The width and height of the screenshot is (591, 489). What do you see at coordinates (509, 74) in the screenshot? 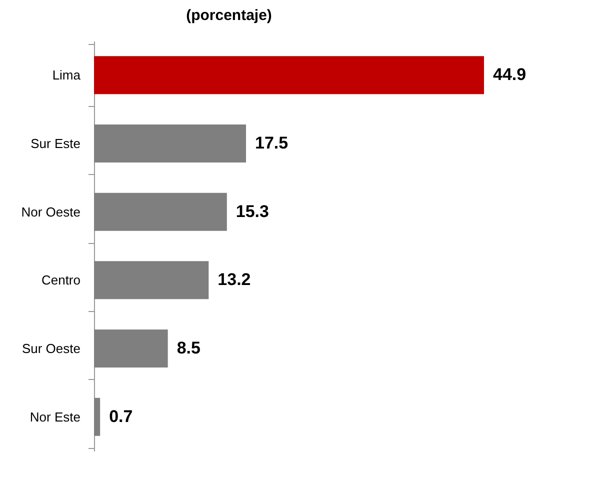
I see `data-label: 44.9` at bounding box center [509, 74].